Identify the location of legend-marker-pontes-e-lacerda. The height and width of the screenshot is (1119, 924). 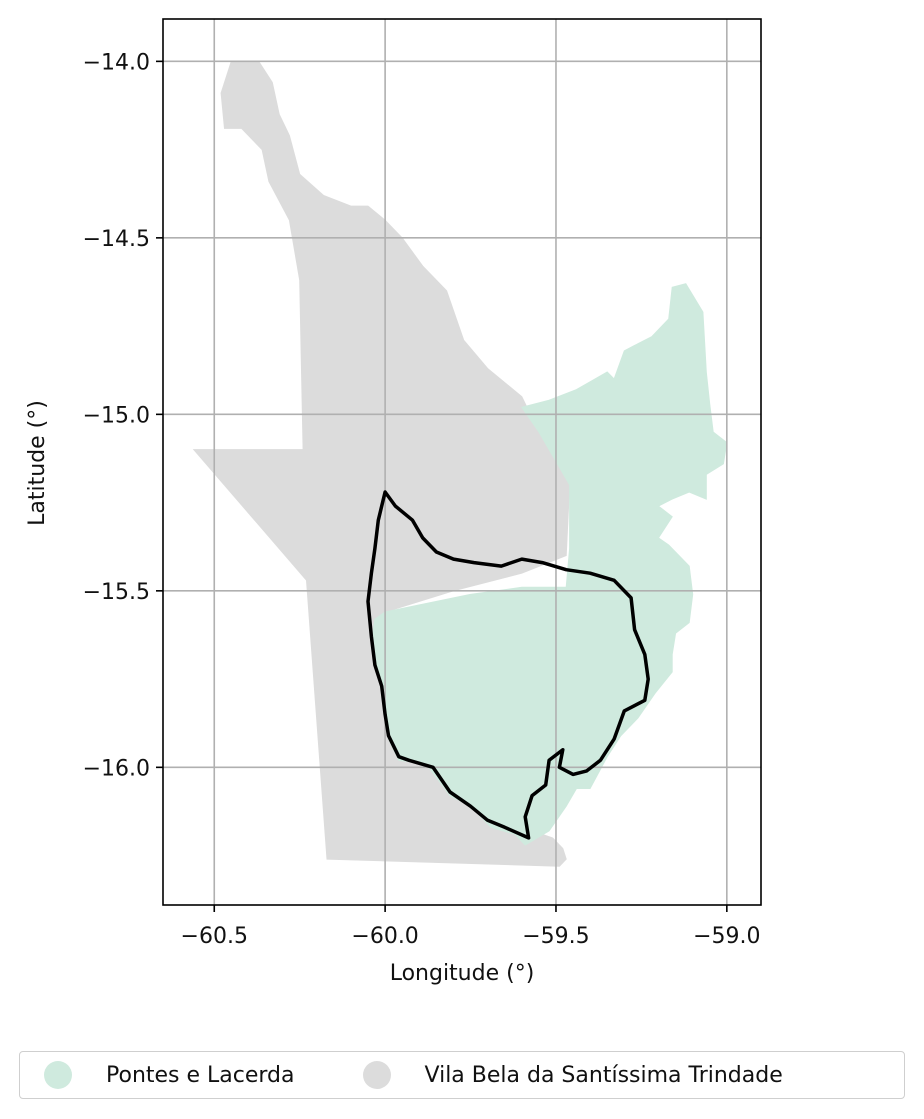
(58, 1075).